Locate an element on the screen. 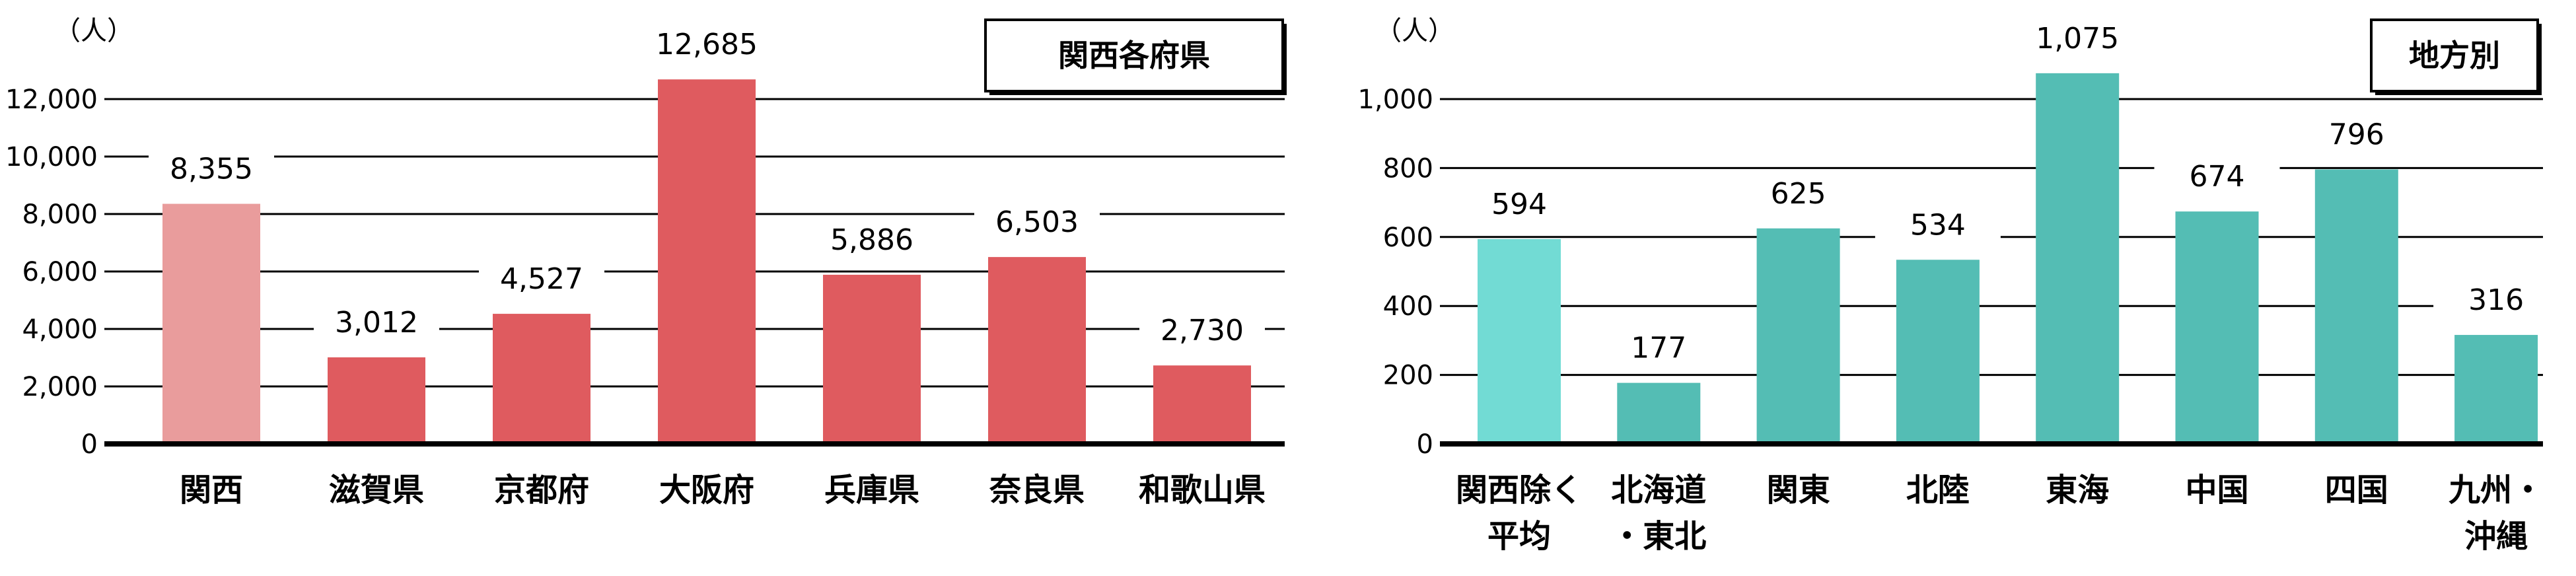 This screenshot has height=576, width=2576. y-tick-label: 4,000 is located at coordinates (60, 329).